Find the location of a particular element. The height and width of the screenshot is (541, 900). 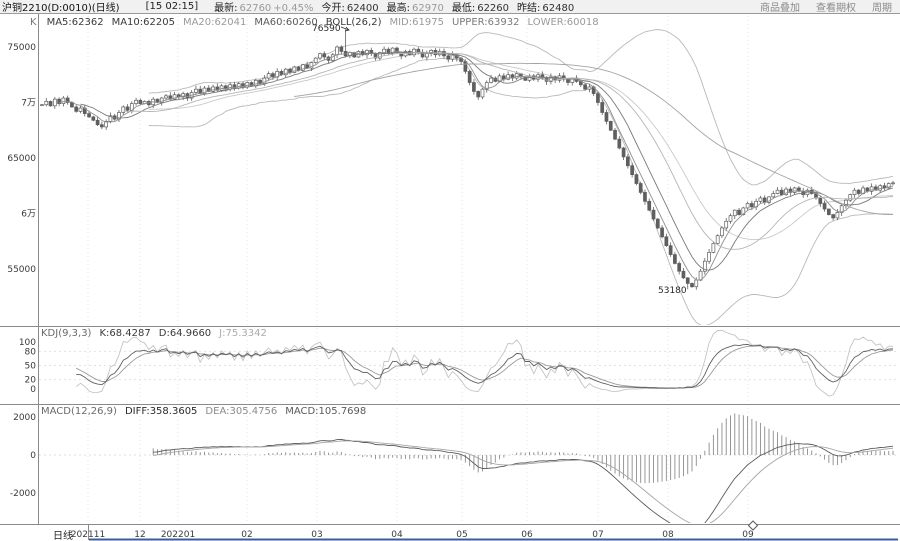

quote-value-0: 62760 is located at coordinates (255, 8).